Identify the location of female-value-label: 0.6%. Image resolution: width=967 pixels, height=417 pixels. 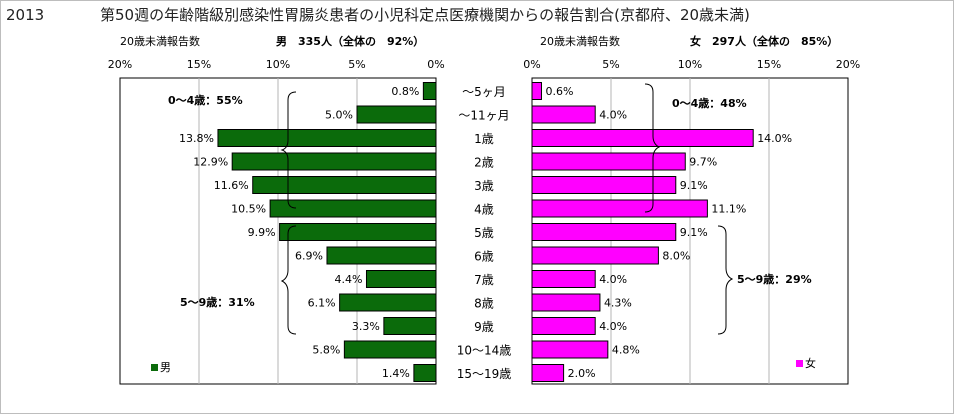
(559, 91).